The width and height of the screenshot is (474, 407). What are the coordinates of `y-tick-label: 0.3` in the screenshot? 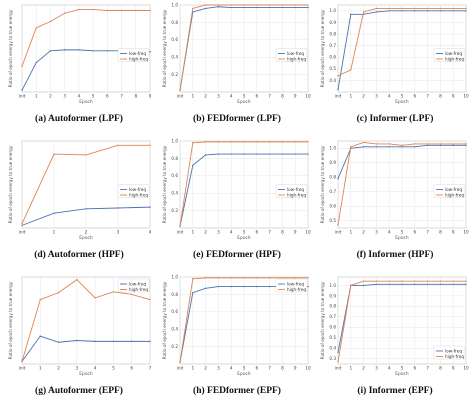 It's located at (332, 358).